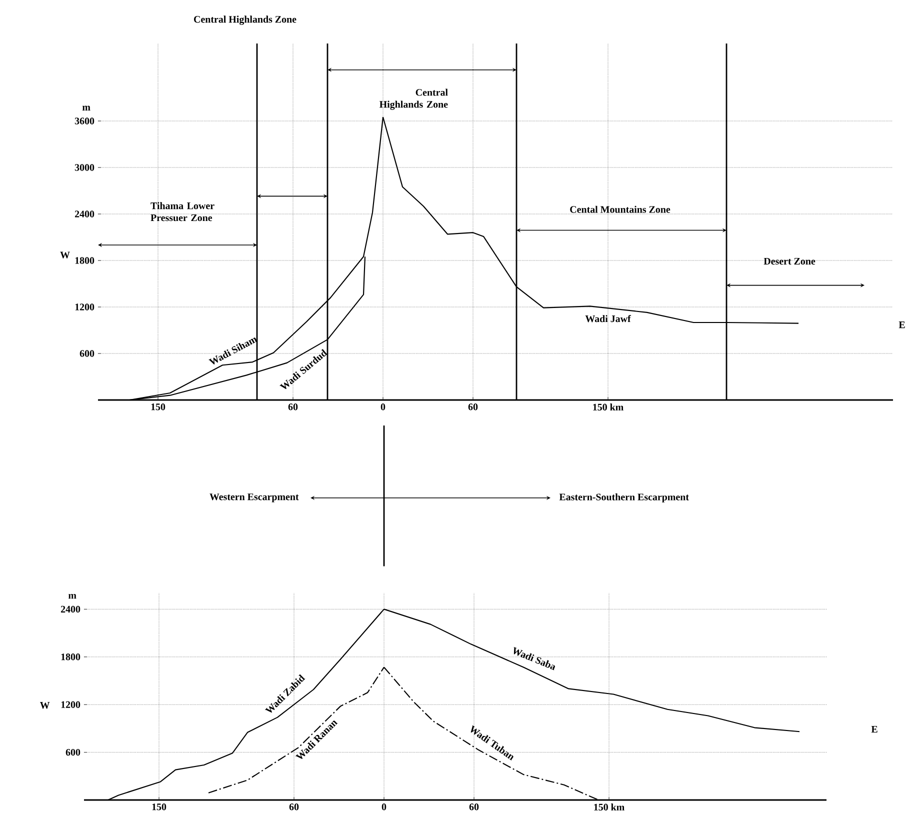 The width and height of the screenshot is (915, 827). What do you see at coordinates (233, 351) in the screenshot?
I see `text: Wadi Siham` at bounding box center [233, 351].